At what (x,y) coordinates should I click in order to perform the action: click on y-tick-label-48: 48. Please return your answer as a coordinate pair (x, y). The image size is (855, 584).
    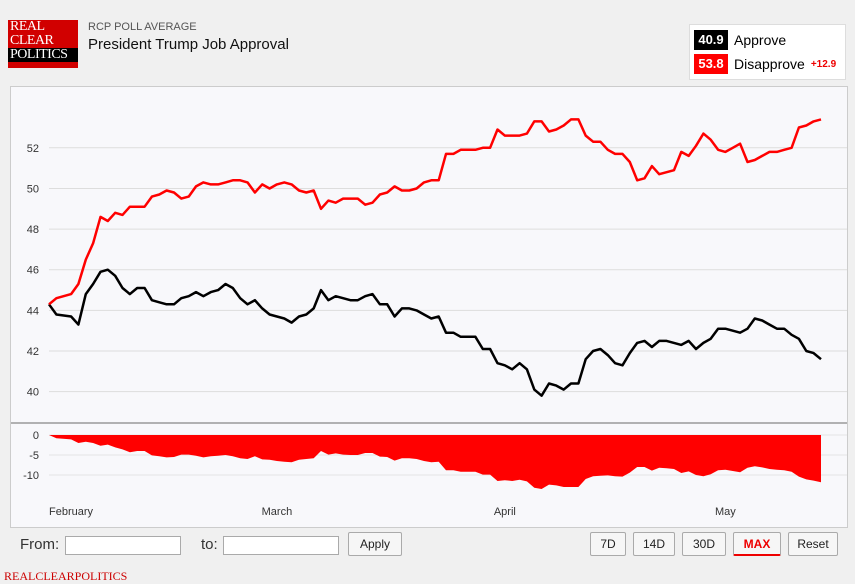
    Looking at the image, I should click on (33, 230).